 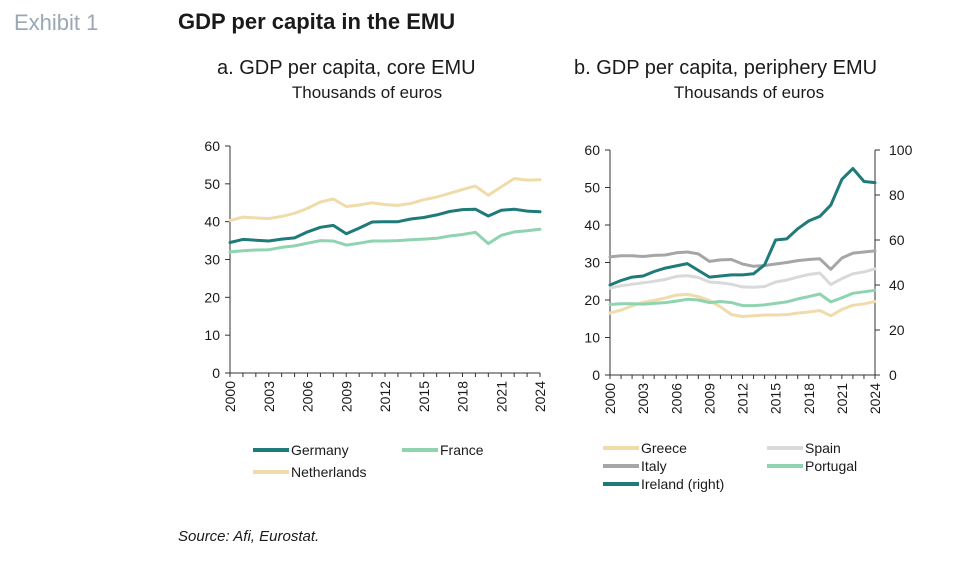 What do you see at coordinates (385, 240) in the screenshot?
I see `chart-a-series-france` at bounding box center [385, 240].